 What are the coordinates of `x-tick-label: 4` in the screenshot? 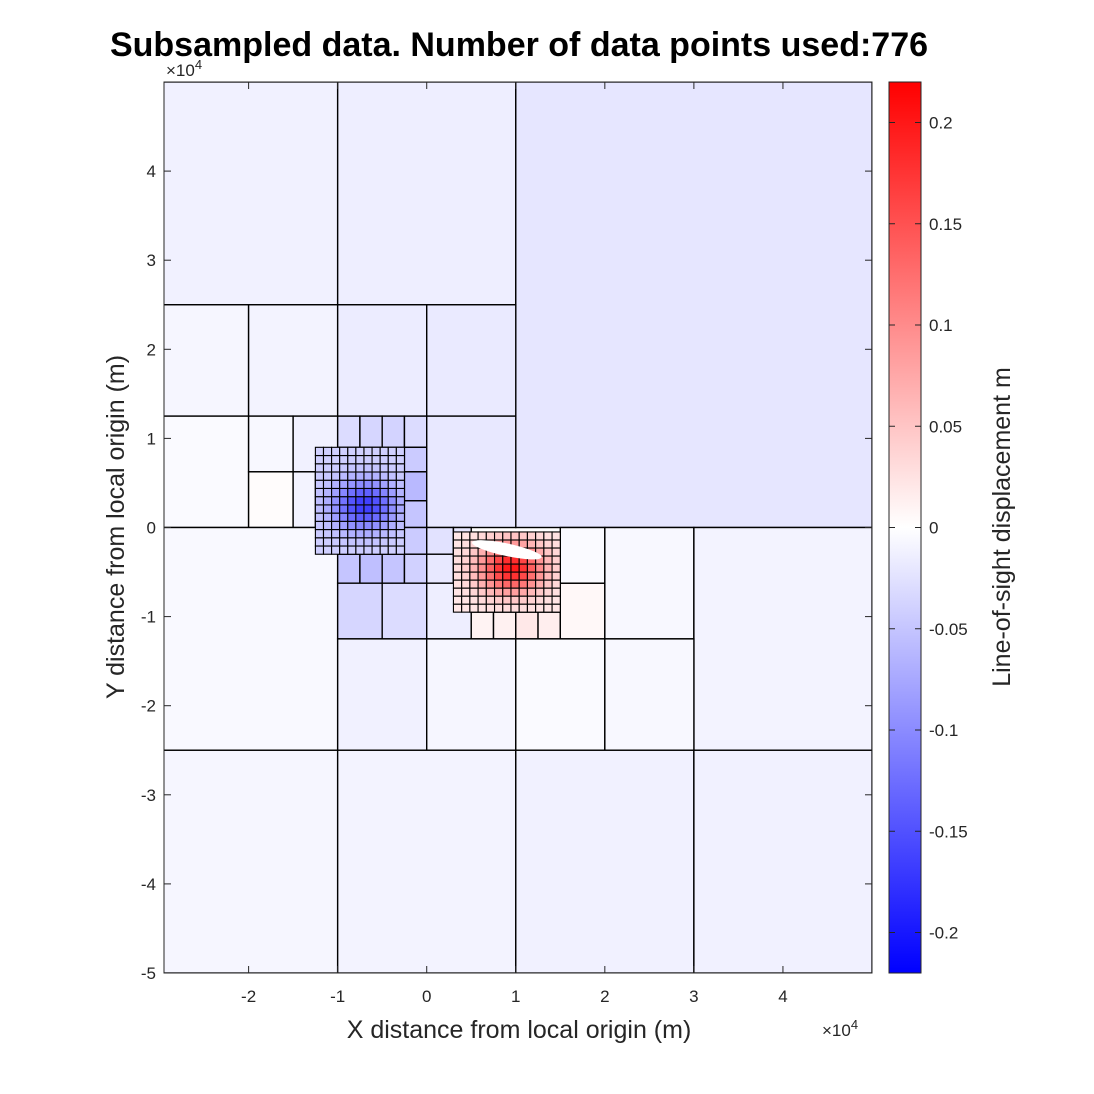 It's located at (782, 996).